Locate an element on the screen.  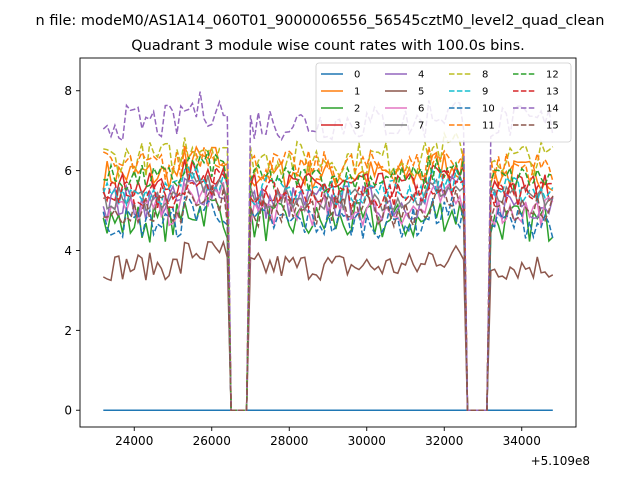
legend-label-5: 5 is located at coordinates (421, 92).